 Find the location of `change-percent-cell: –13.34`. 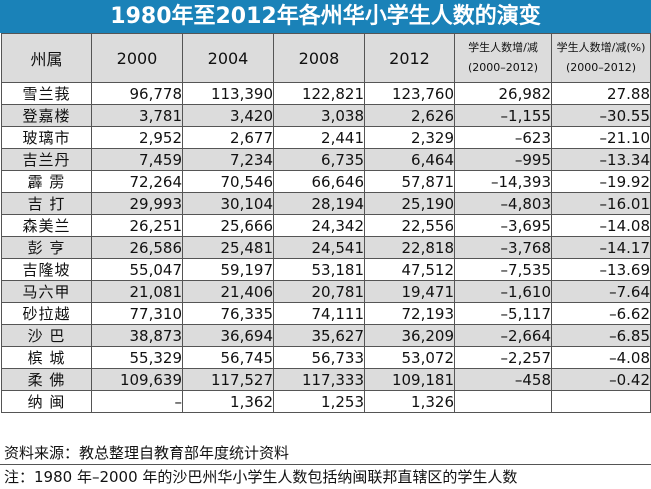

change-percent-cell: –13.34 is located at coordinates (601, 159).